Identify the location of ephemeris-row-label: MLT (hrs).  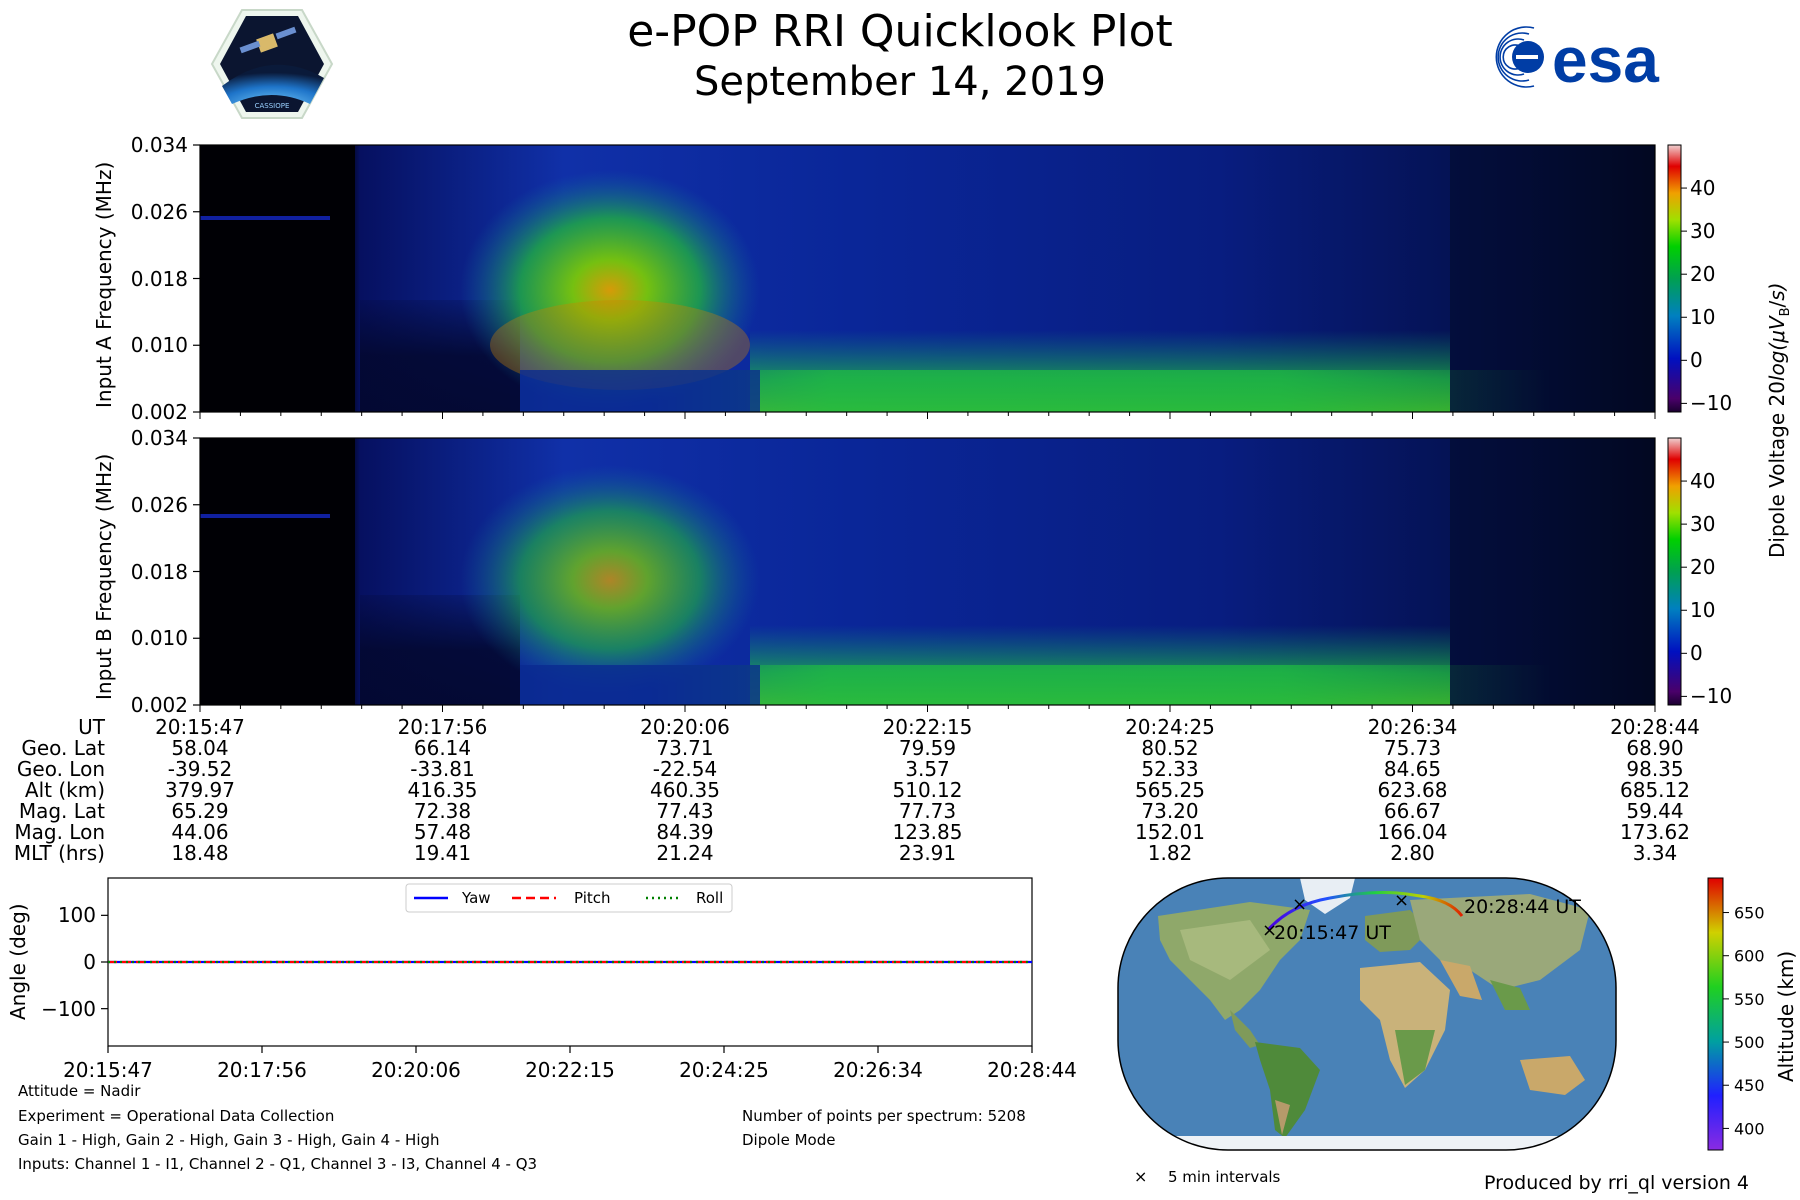
(59, 853).